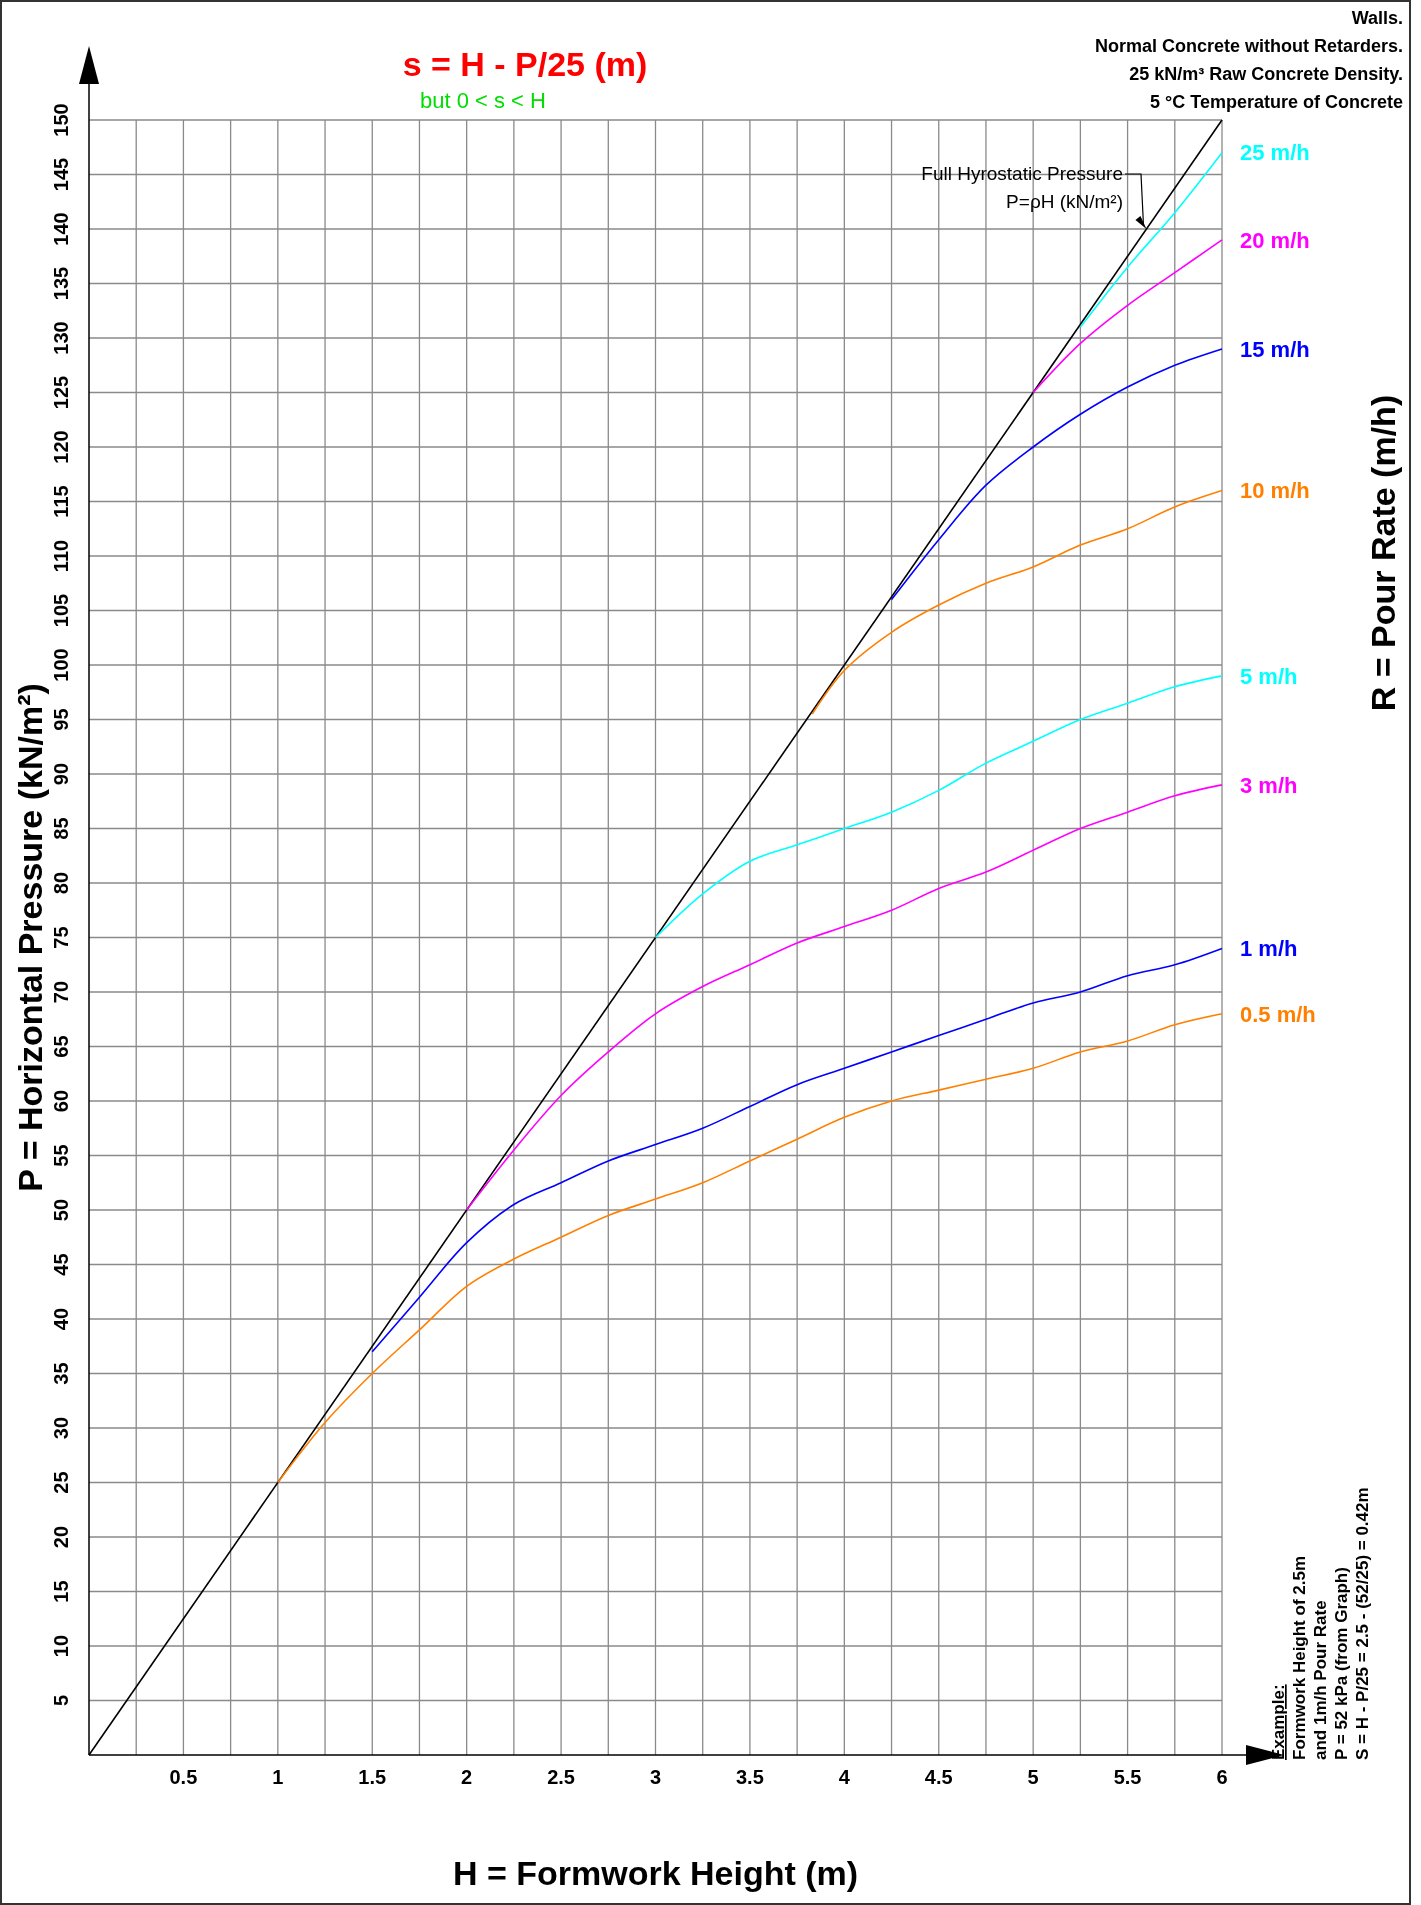 This screenshot has height=1905, width=1421. Describe the element at coordinates (483, 100) in the screenshot. I see `chart-subtitle: but 0 < s < H` at that location.